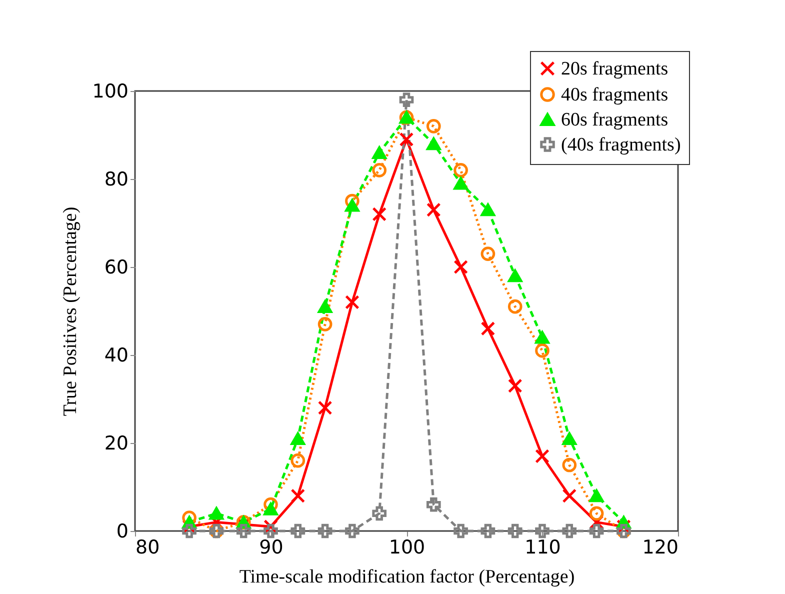  What do you see at coordinates (271, 547) in the screenshot?
I see `x-tick-label: 90` at bounding box center [271, 547].